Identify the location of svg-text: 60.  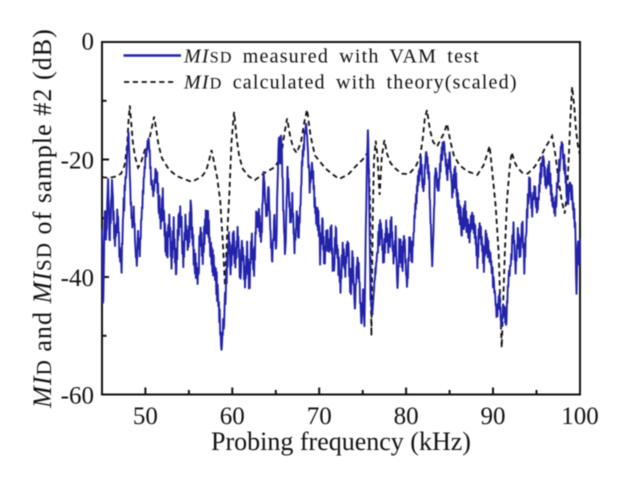
(232, 416).